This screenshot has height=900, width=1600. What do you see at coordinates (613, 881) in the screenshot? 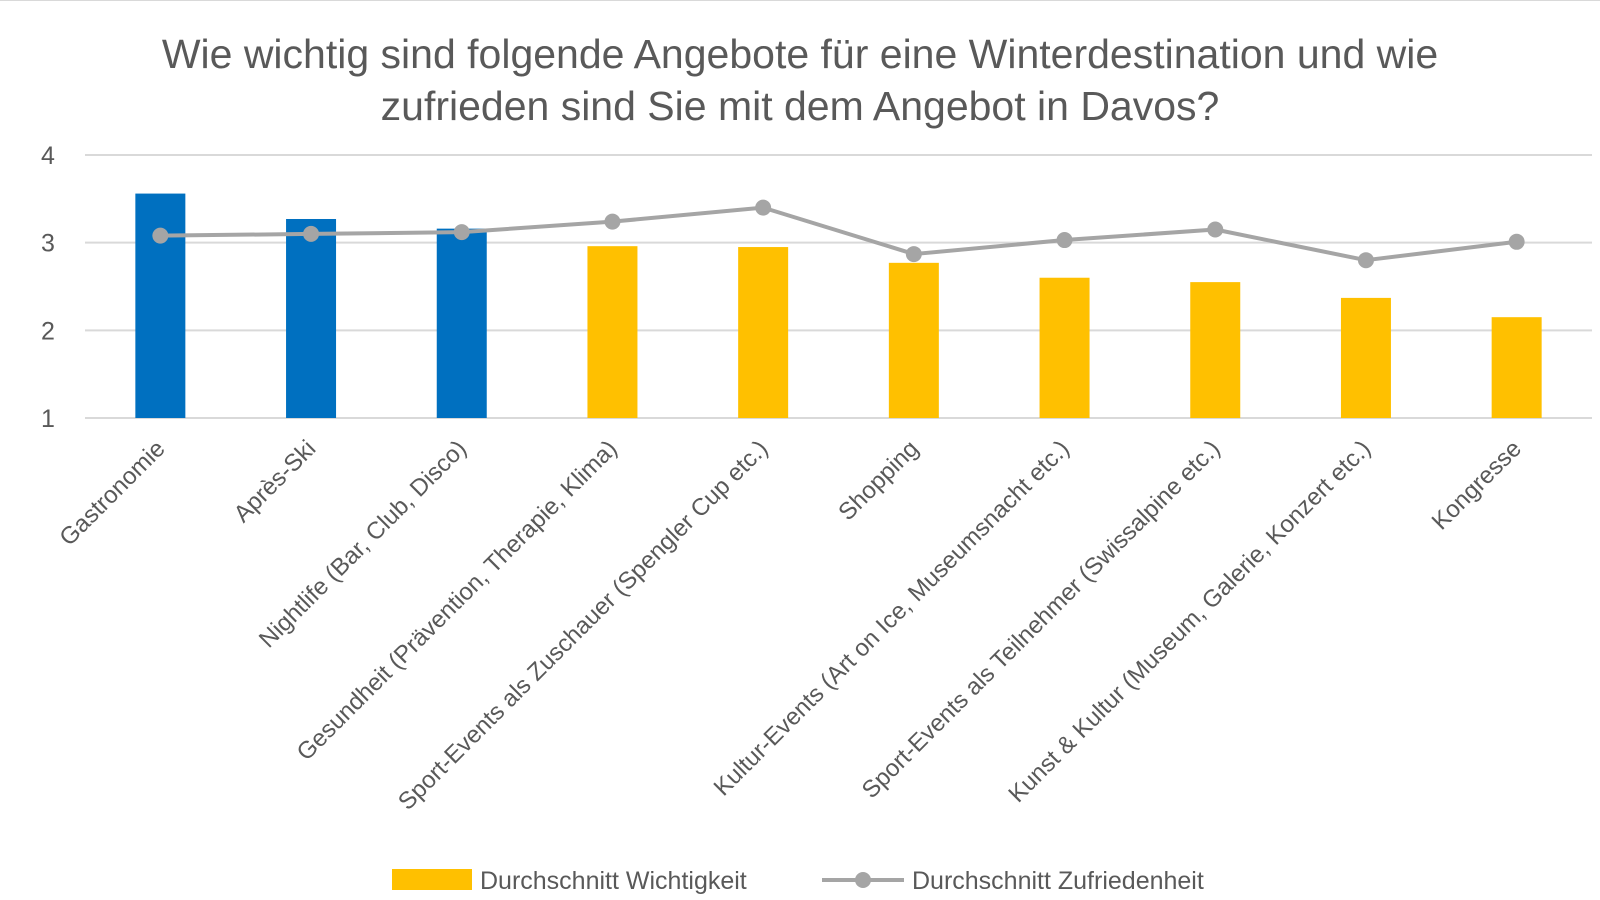
I see `legend-label-wichtigkeit: Durchschnitt Wichtigkeit` at bounding box center [613, 881].